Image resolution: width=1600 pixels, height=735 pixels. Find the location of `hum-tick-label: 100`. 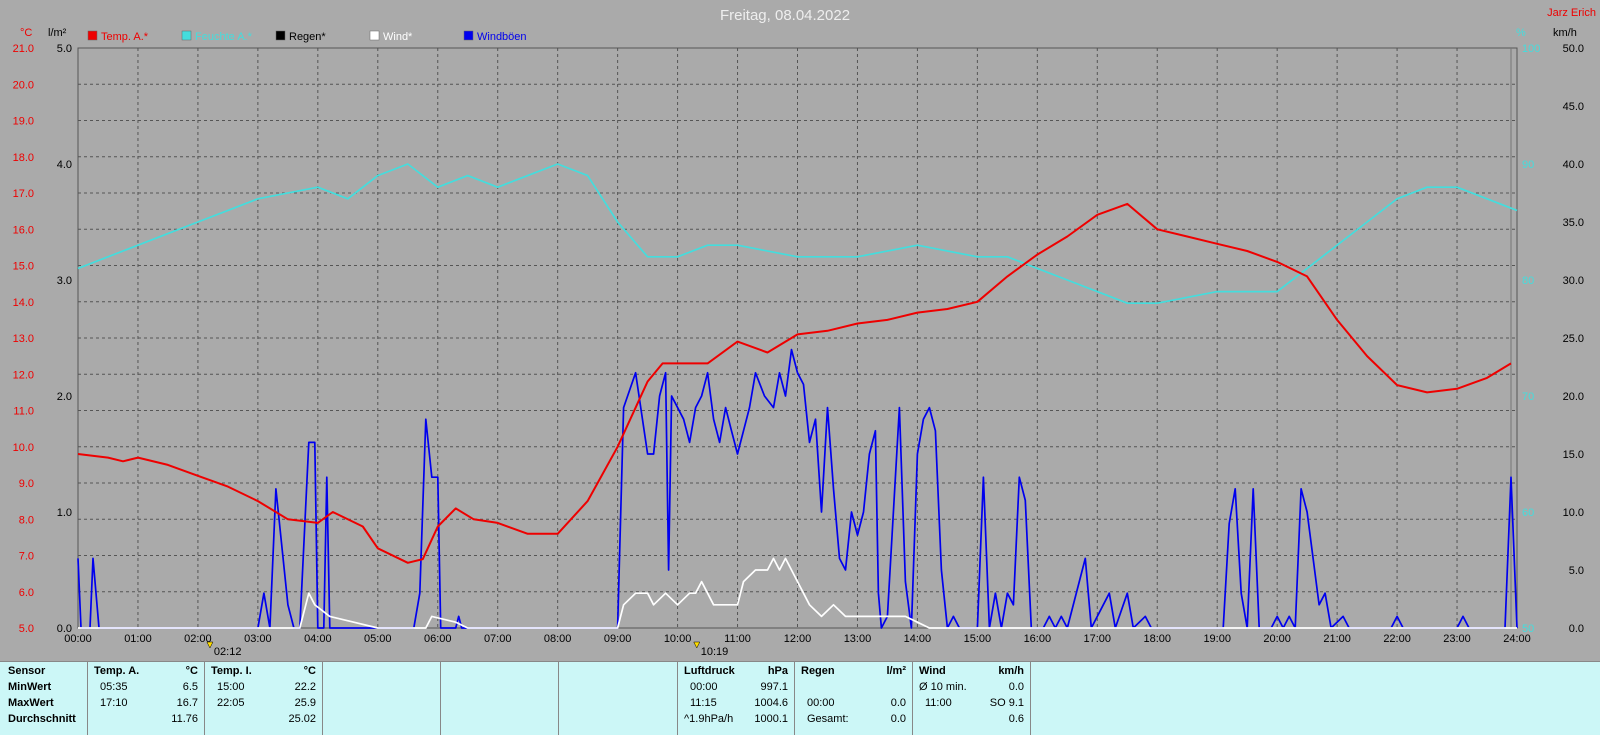

hum-tick-label: 100 is located at coordinates (1531, 49).